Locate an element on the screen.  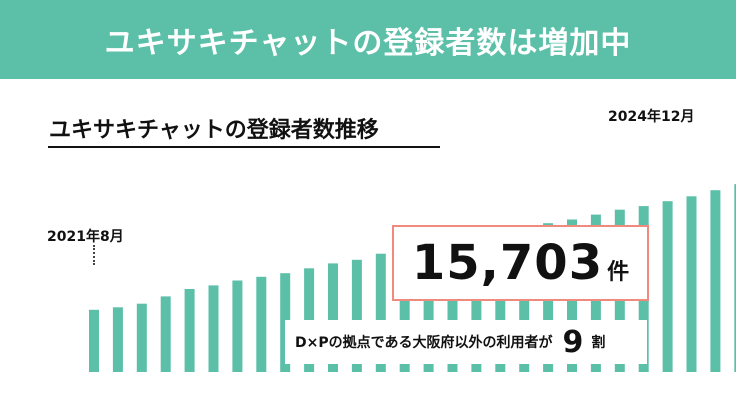
note-unit: 割 is located at coordinates (598, 343).